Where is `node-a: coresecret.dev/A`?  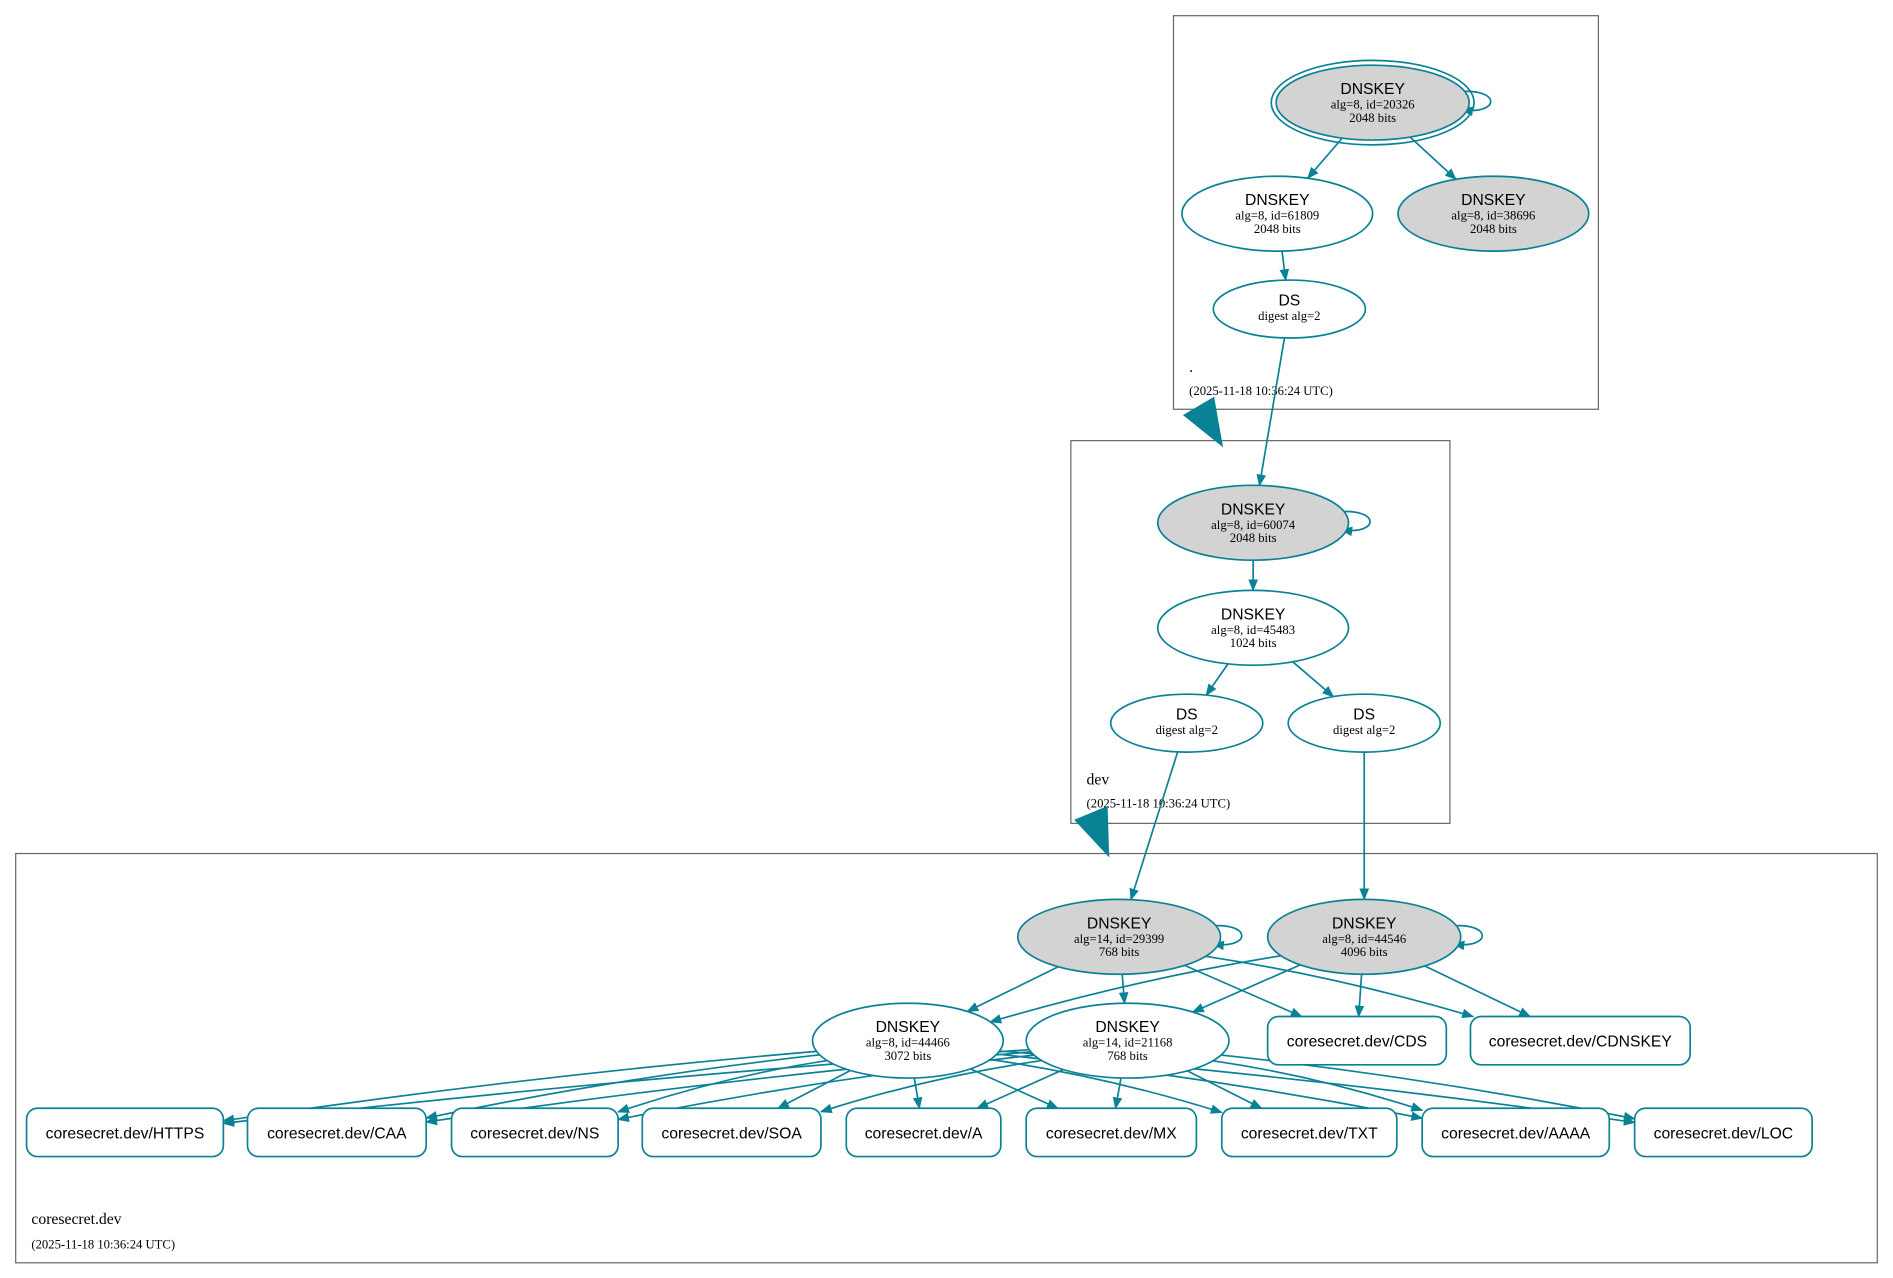 node-a: coresecret.dev/A is located at coordinates (923, 1132).